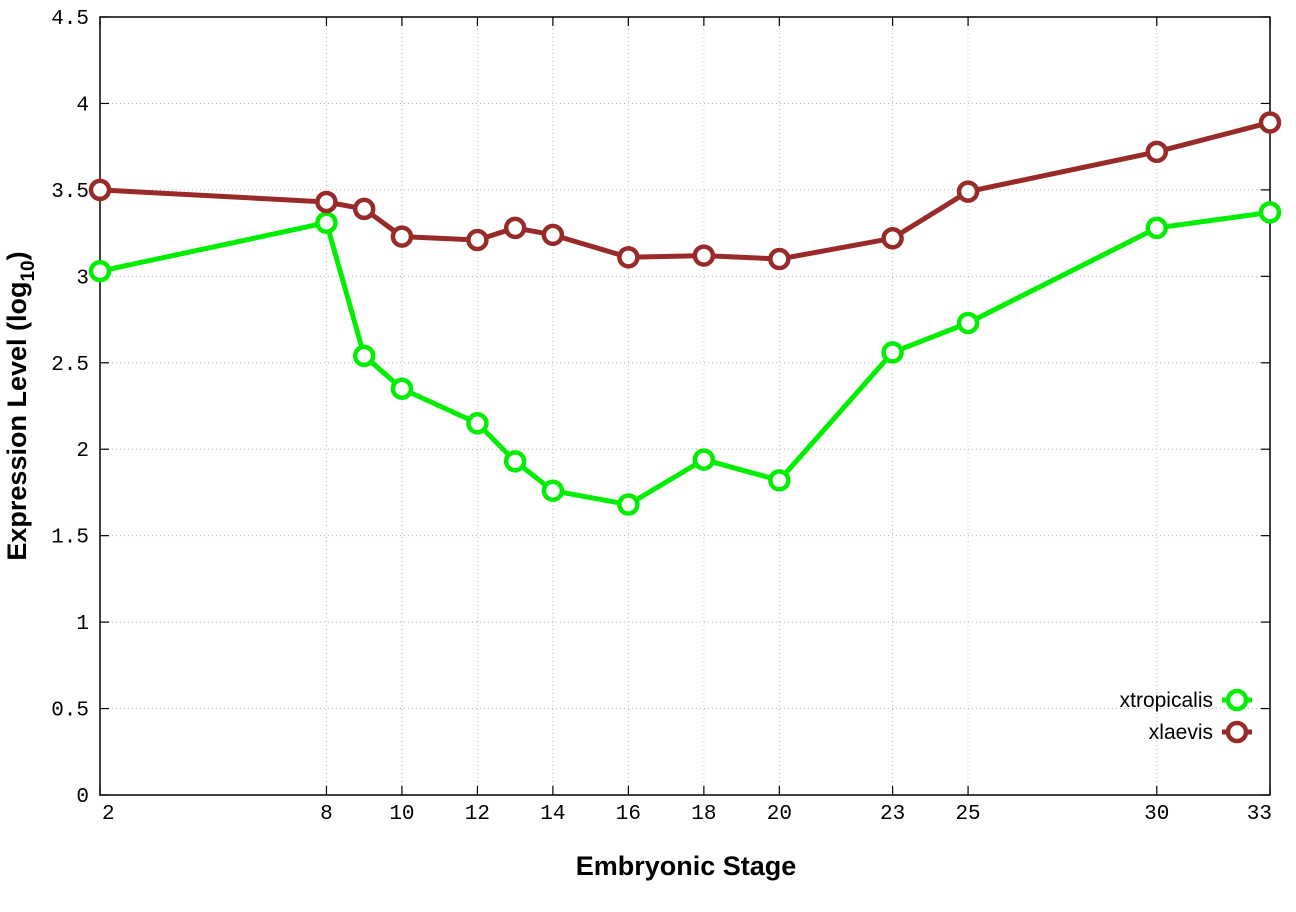 The height and width of the screenshot is (912, 1296). I want to click on x-tick-label: 30, so click(1156, 814).